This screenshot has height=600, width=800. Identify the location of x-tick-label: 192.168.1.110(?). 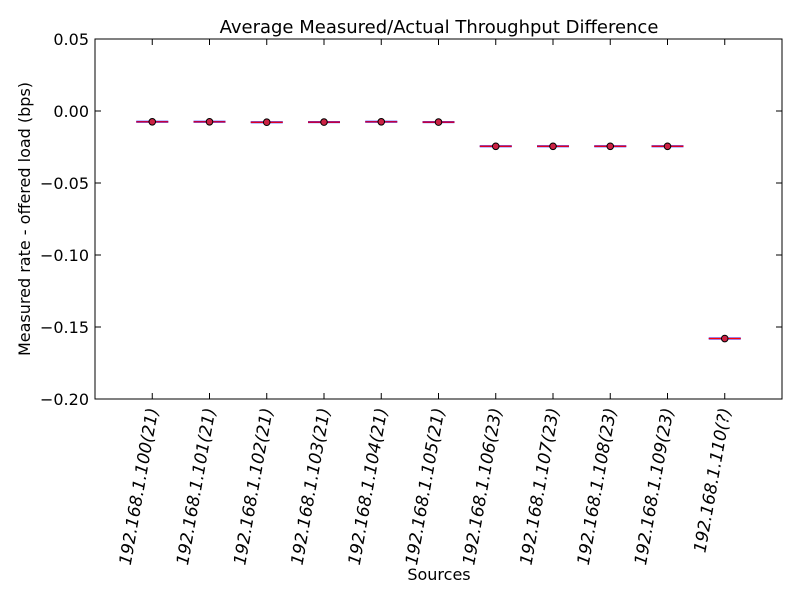
(713, 480).